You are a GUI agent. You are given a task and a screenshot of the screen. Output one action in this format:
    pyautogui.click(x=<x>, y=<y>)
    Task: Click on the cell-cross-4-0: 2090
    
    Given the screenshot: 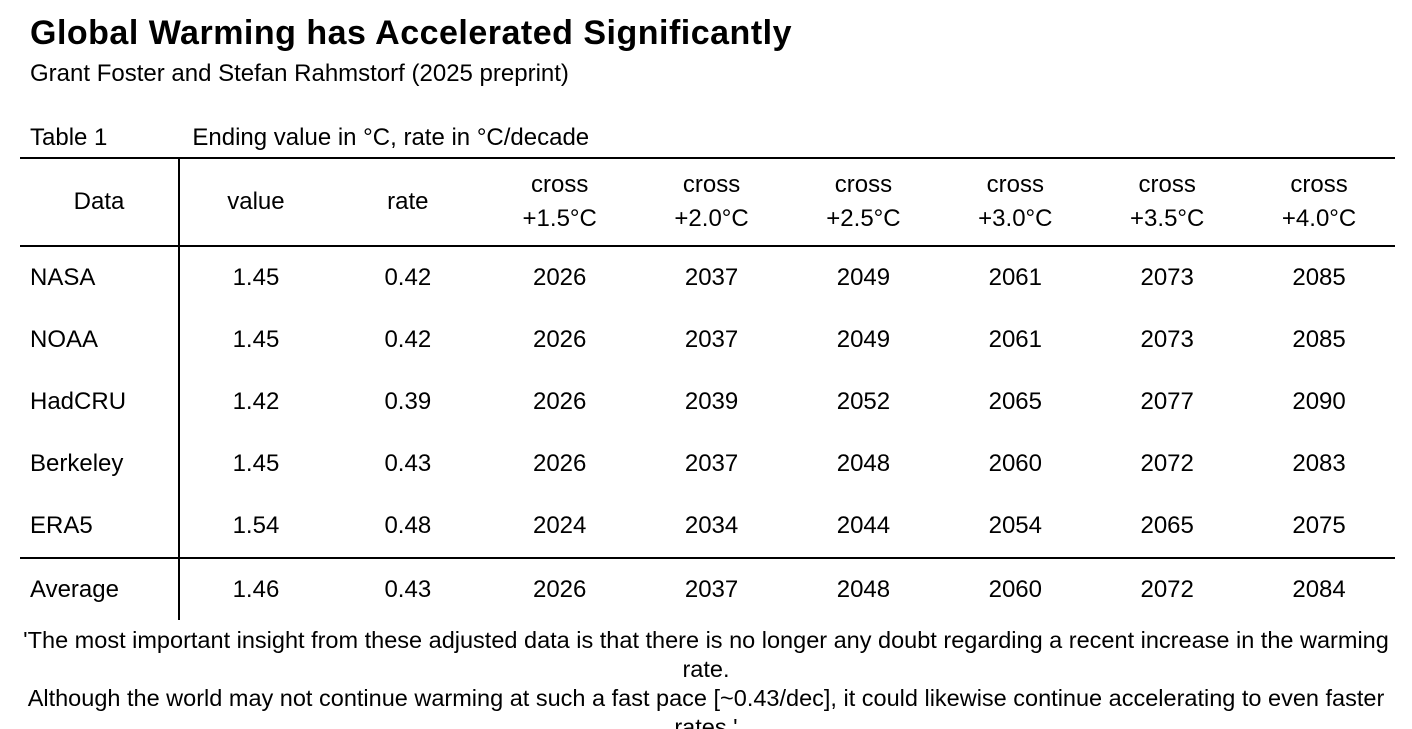 What is the action you would take?
    pyautogui.click(x=1319, y=401)
    